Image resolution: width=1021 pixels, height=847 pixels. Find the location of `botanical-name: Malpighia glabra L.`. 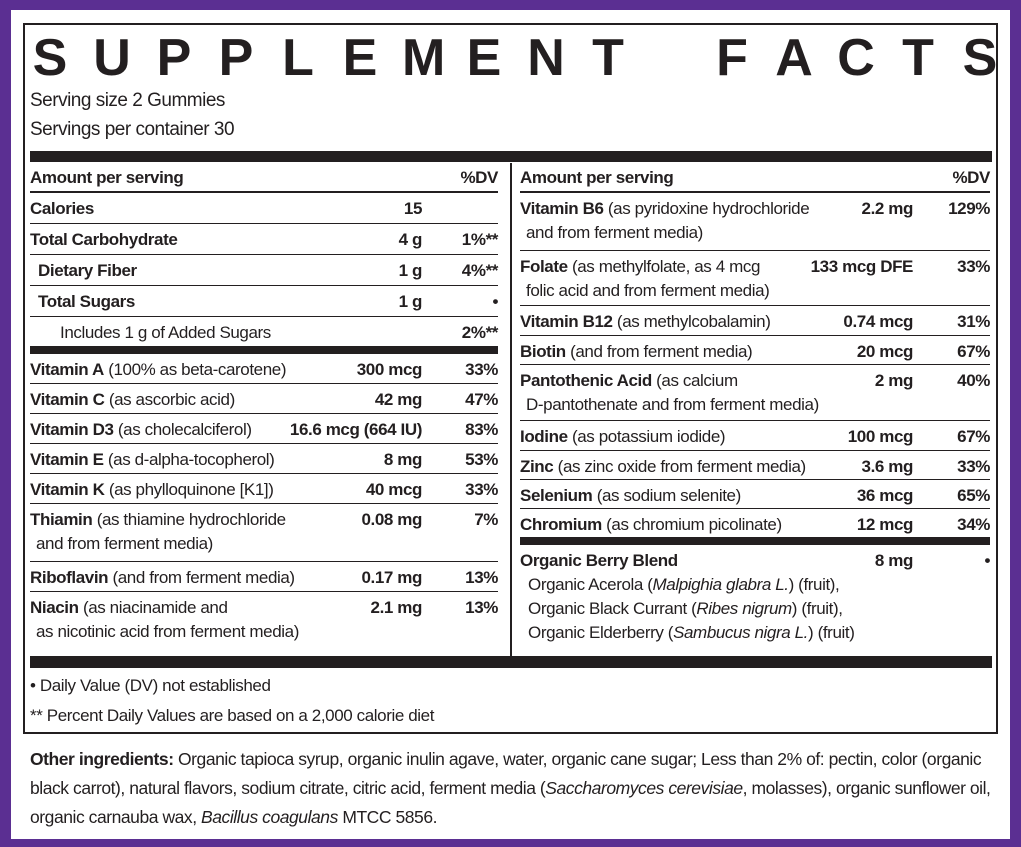

botanical-name: Malpighia glabra L. is located at coordinates (720, 584).